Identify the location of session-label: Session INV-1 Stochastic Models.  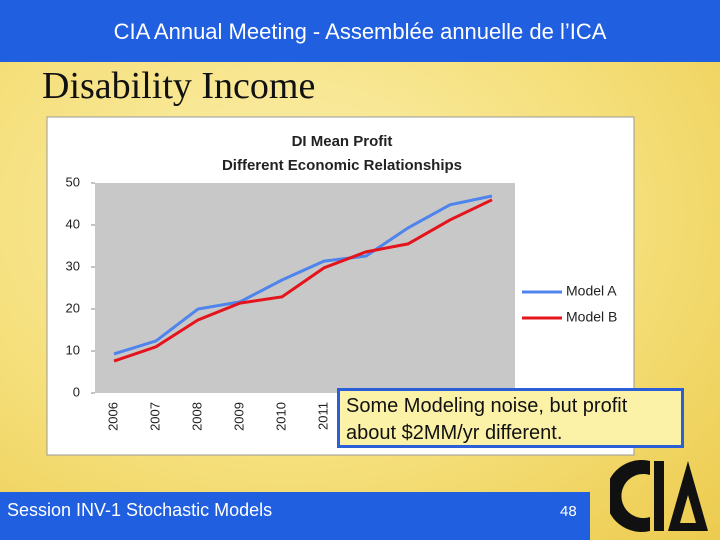
(140, 510).